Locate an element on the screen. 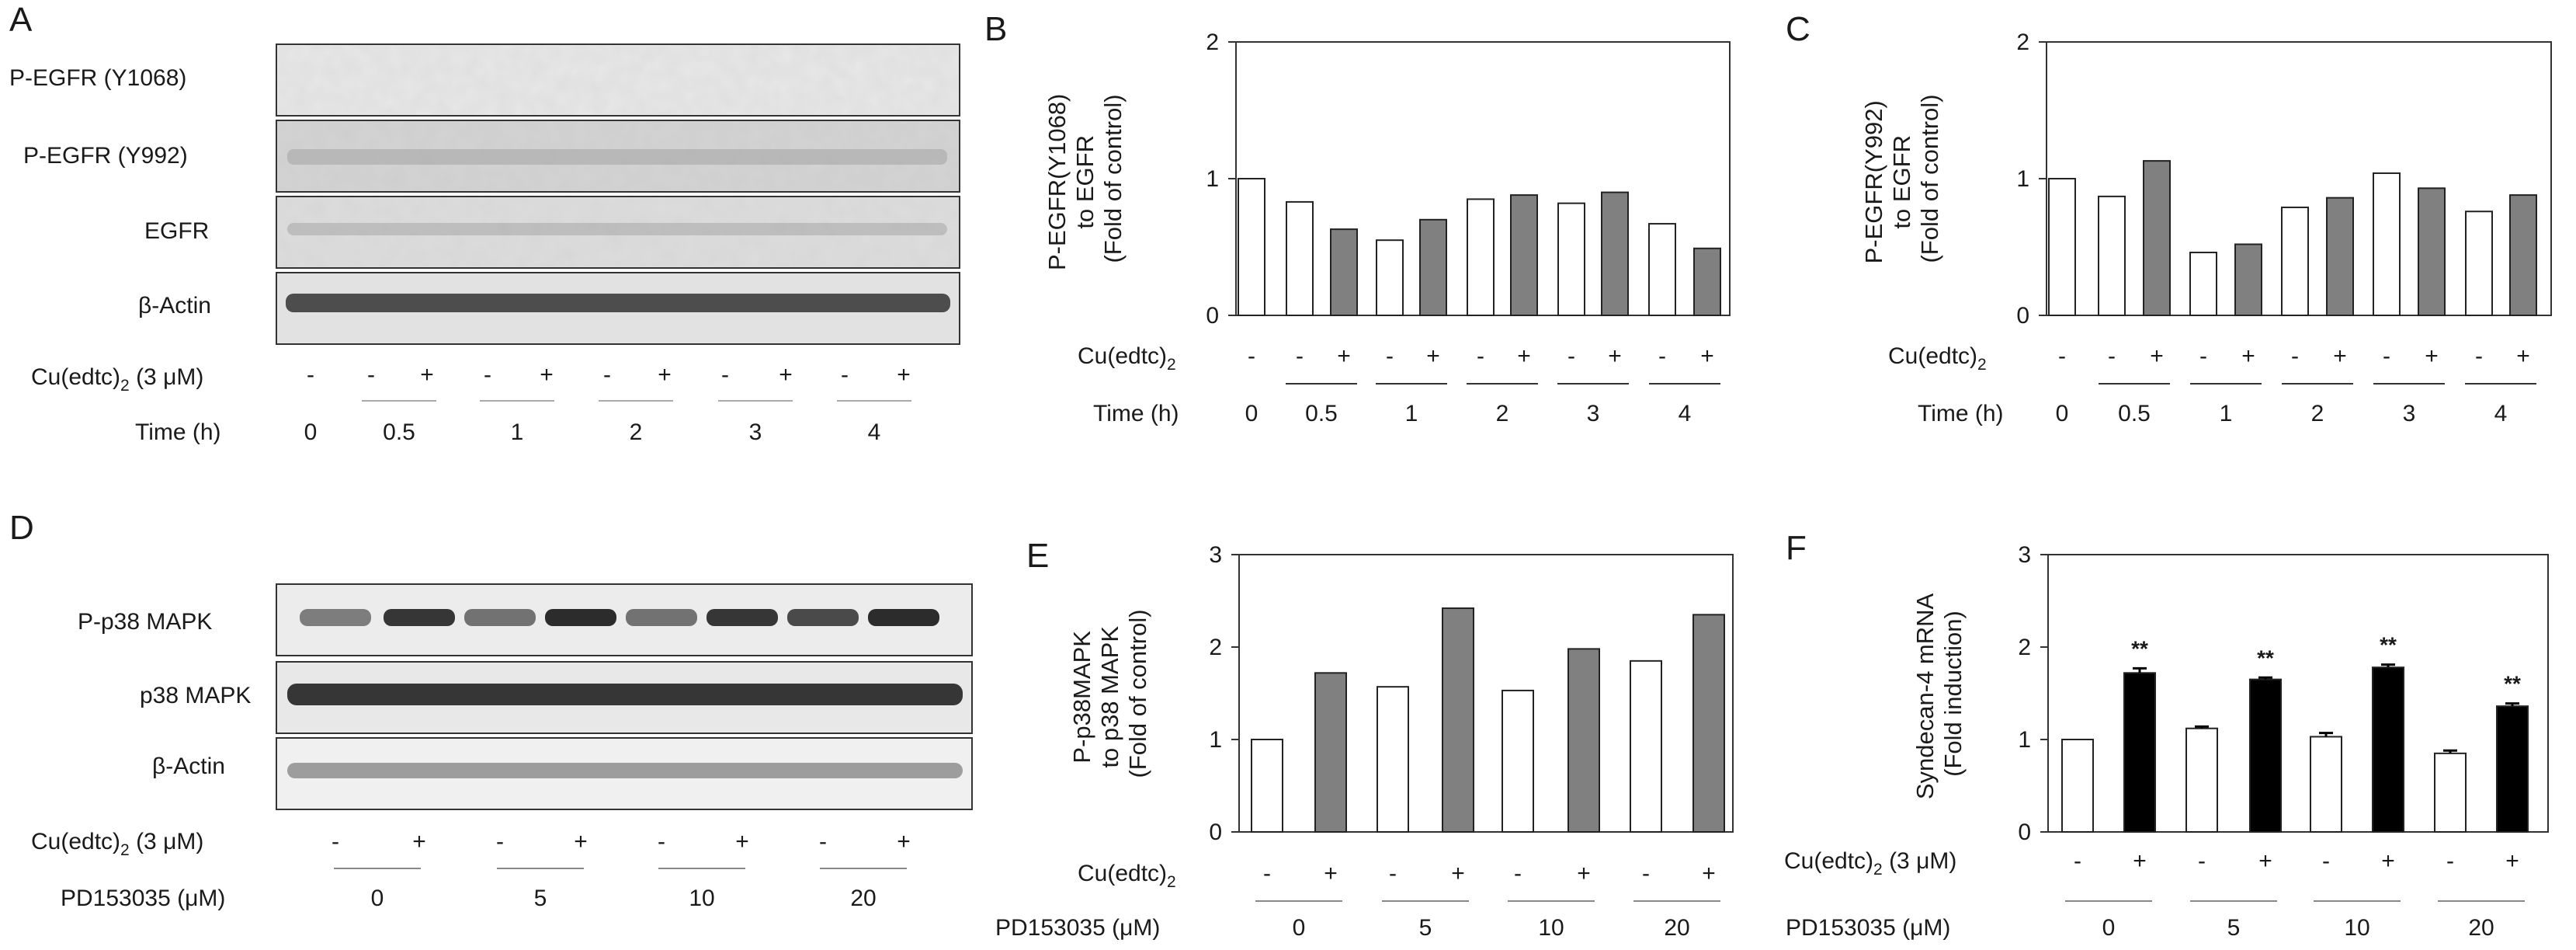 This screenshot has width=2576, height=950. d-group-label-1: 5 is located at coordinates (540, 898).